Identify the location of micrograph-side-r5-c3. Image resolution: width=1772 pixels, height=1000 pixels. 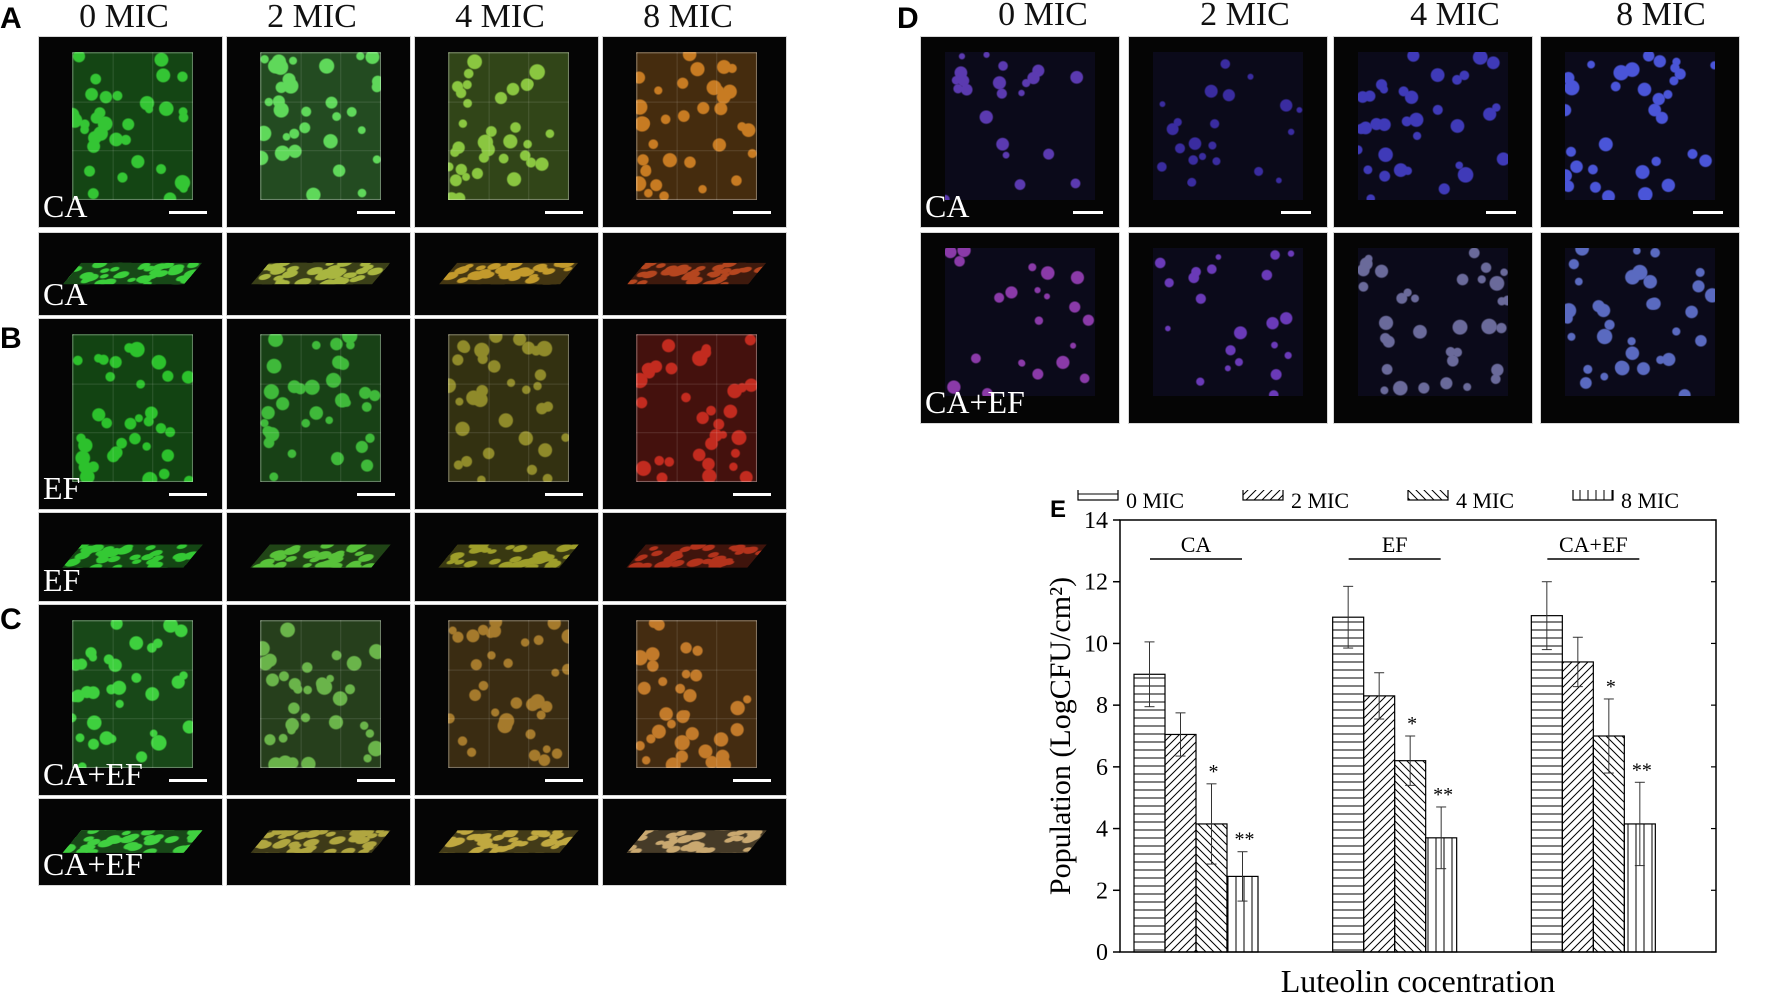
(694, 842).